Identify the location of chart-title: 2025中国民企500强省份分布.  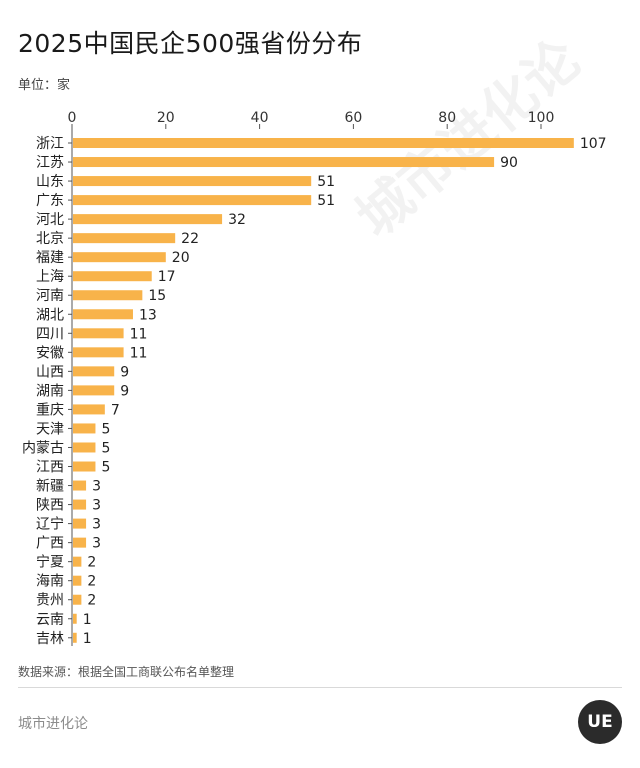
(190, 43).